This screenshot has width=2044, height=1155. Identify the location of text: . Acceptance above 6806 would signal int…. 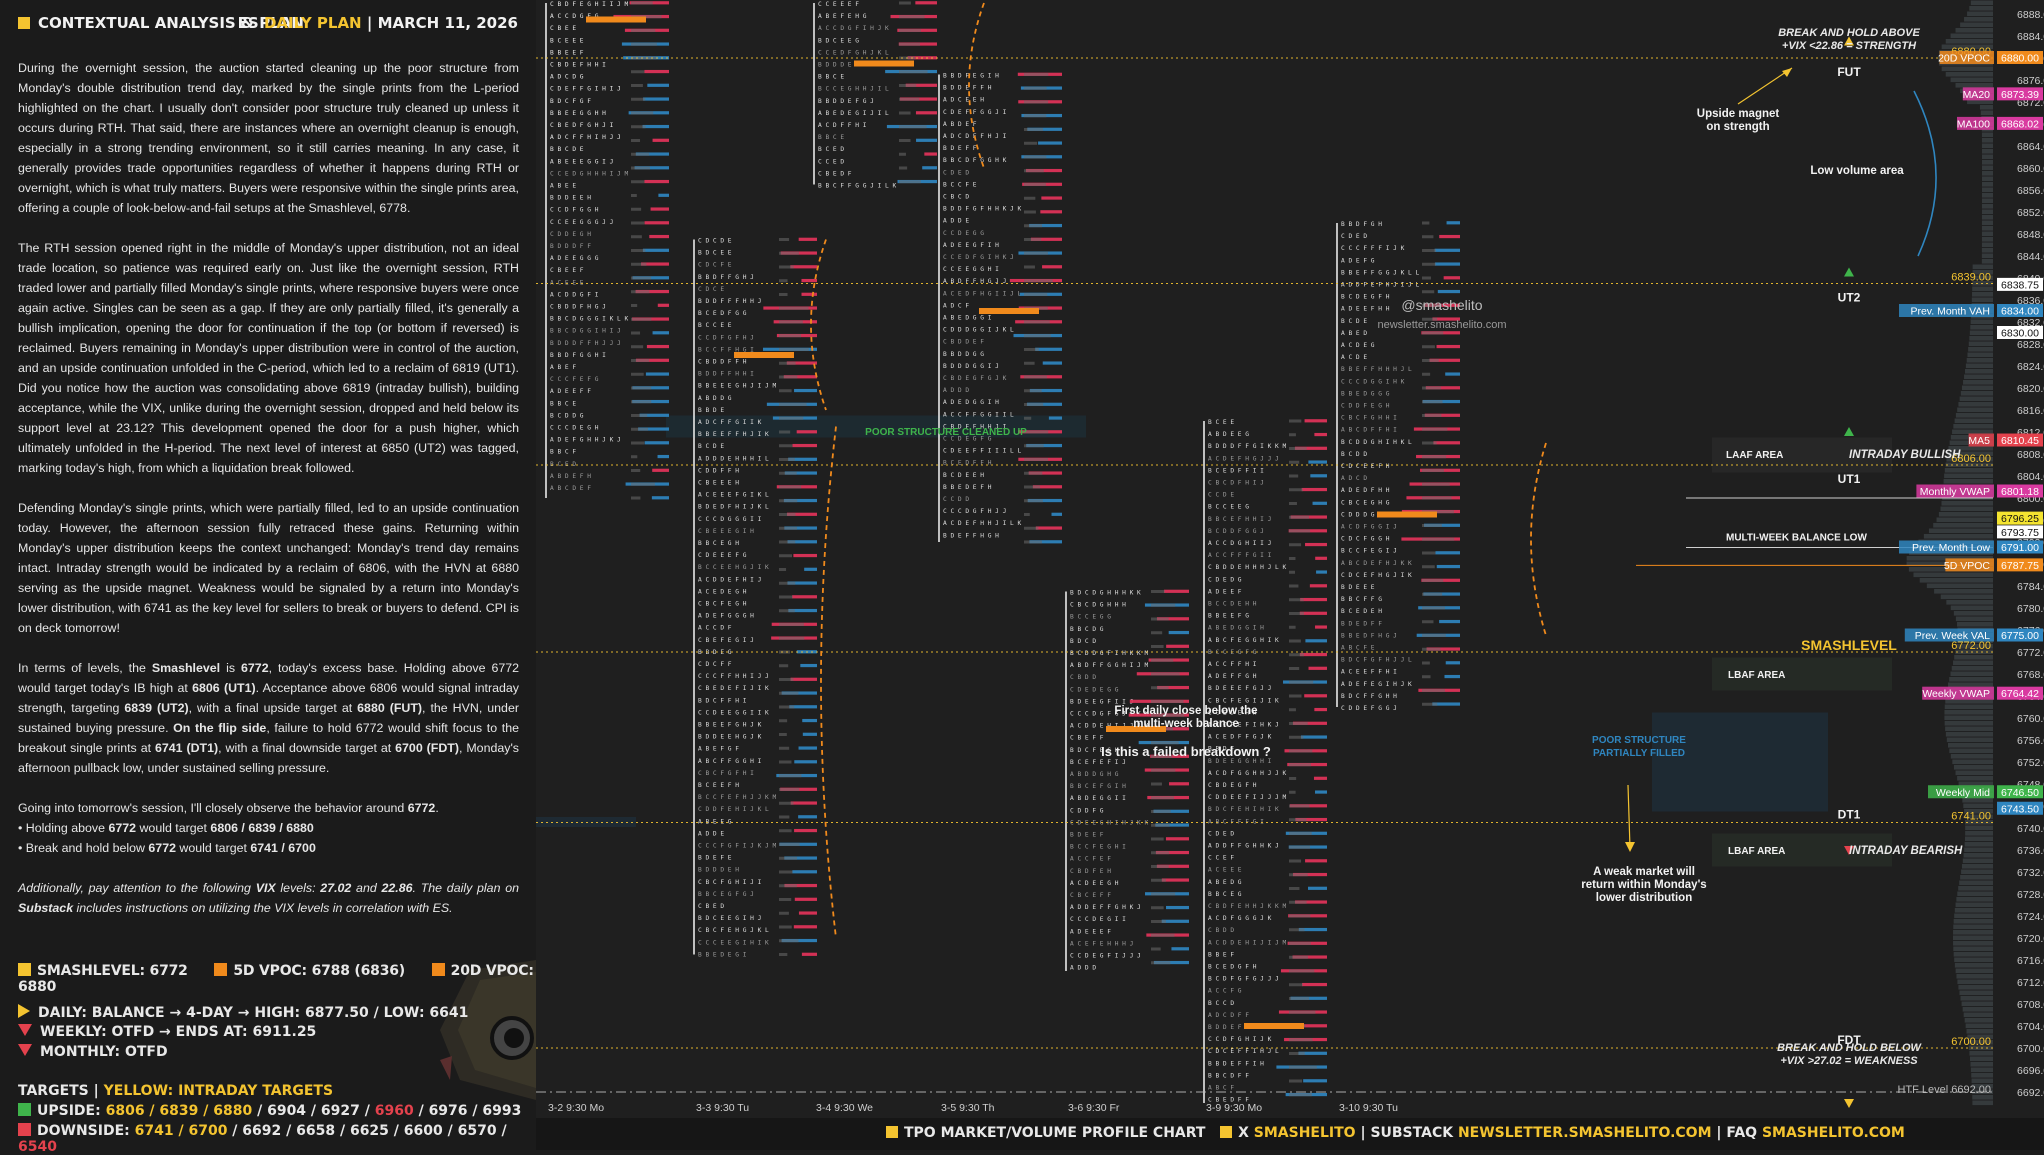
(268, 698).